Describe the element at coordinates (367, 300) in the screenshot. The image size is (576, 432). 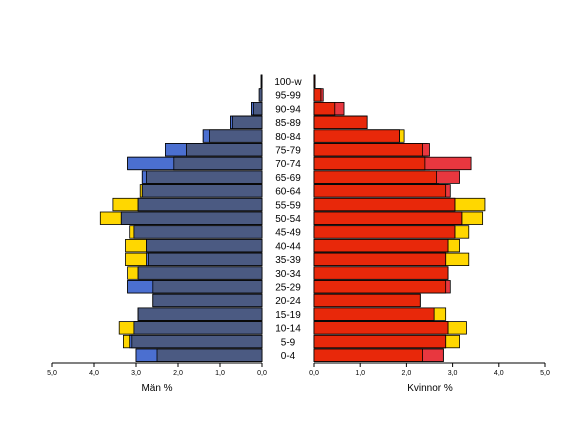
I see `female-bar-20-24-s0` at that location.